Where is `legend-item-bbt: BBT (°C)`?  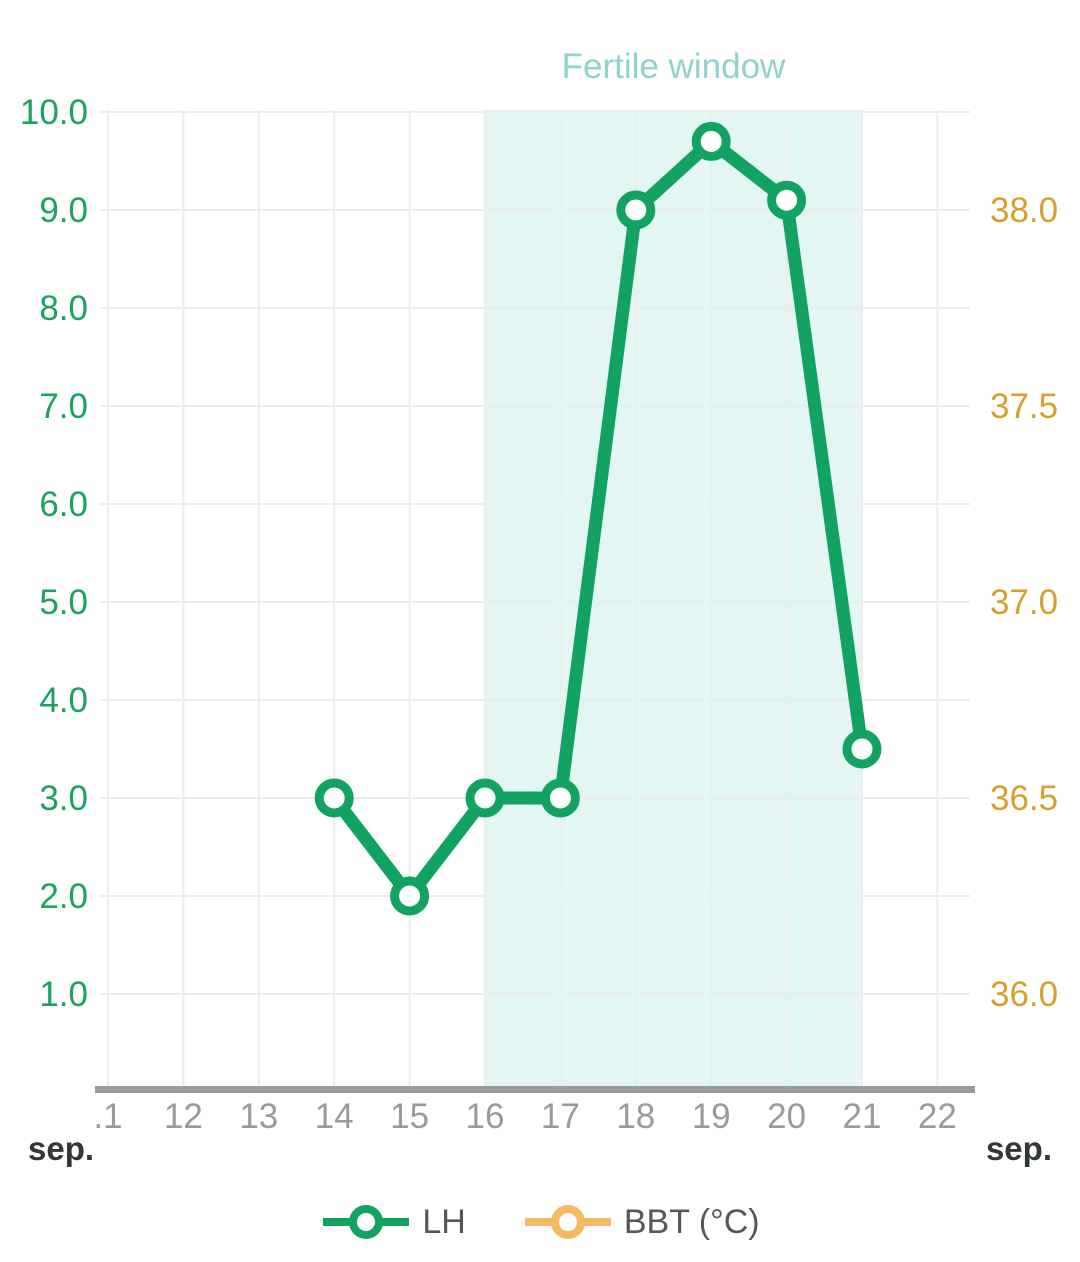 legend-item-bbt: BBT (°C) is located at coordinates (641, 1222).